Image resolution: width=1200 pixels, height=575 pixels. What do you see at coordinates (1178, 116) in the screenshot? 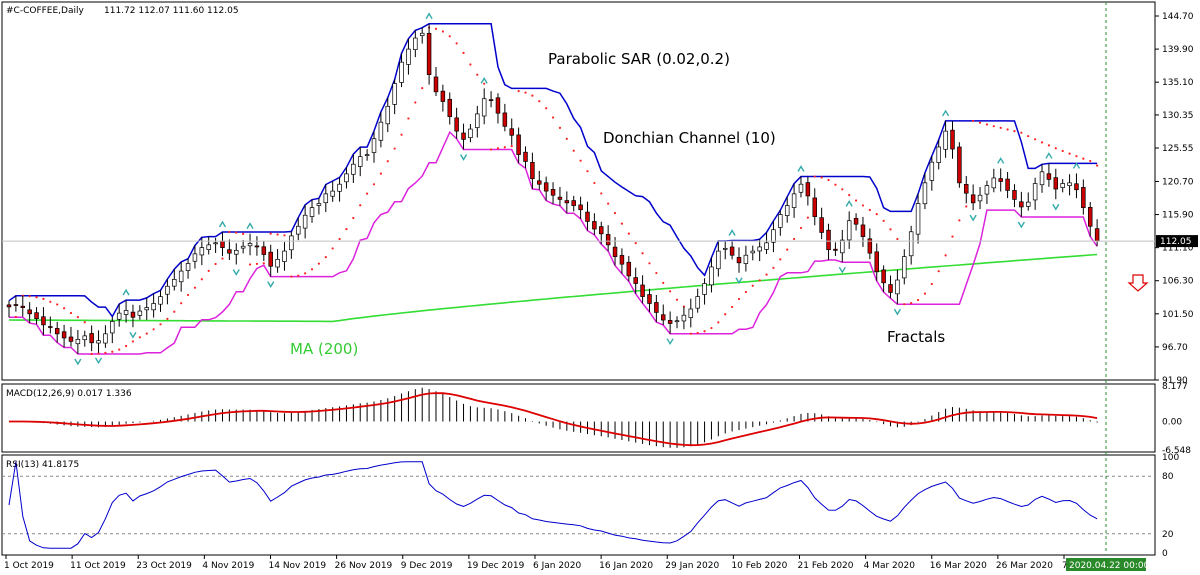
I see `price-tick-label: 130.35` at bounding box center [1178, 116].